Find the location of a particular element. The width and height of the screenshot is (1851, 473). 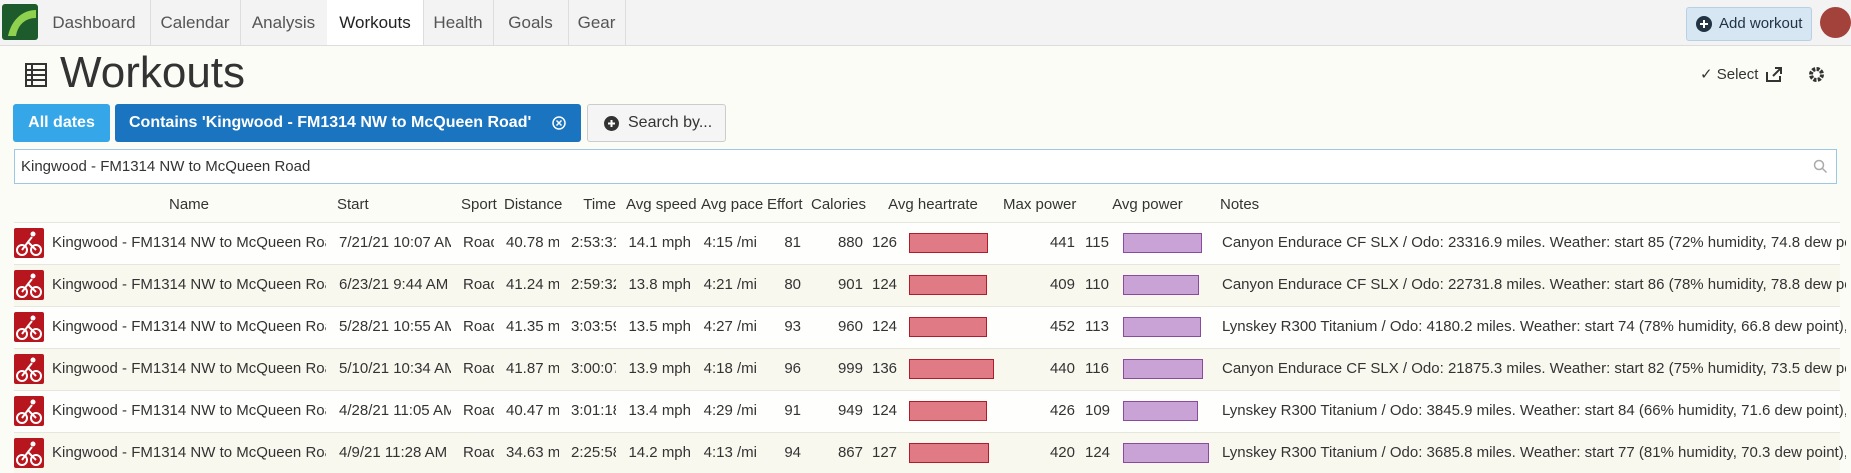

cell-avg-power: 124 is located at coordinates (1098, 452).